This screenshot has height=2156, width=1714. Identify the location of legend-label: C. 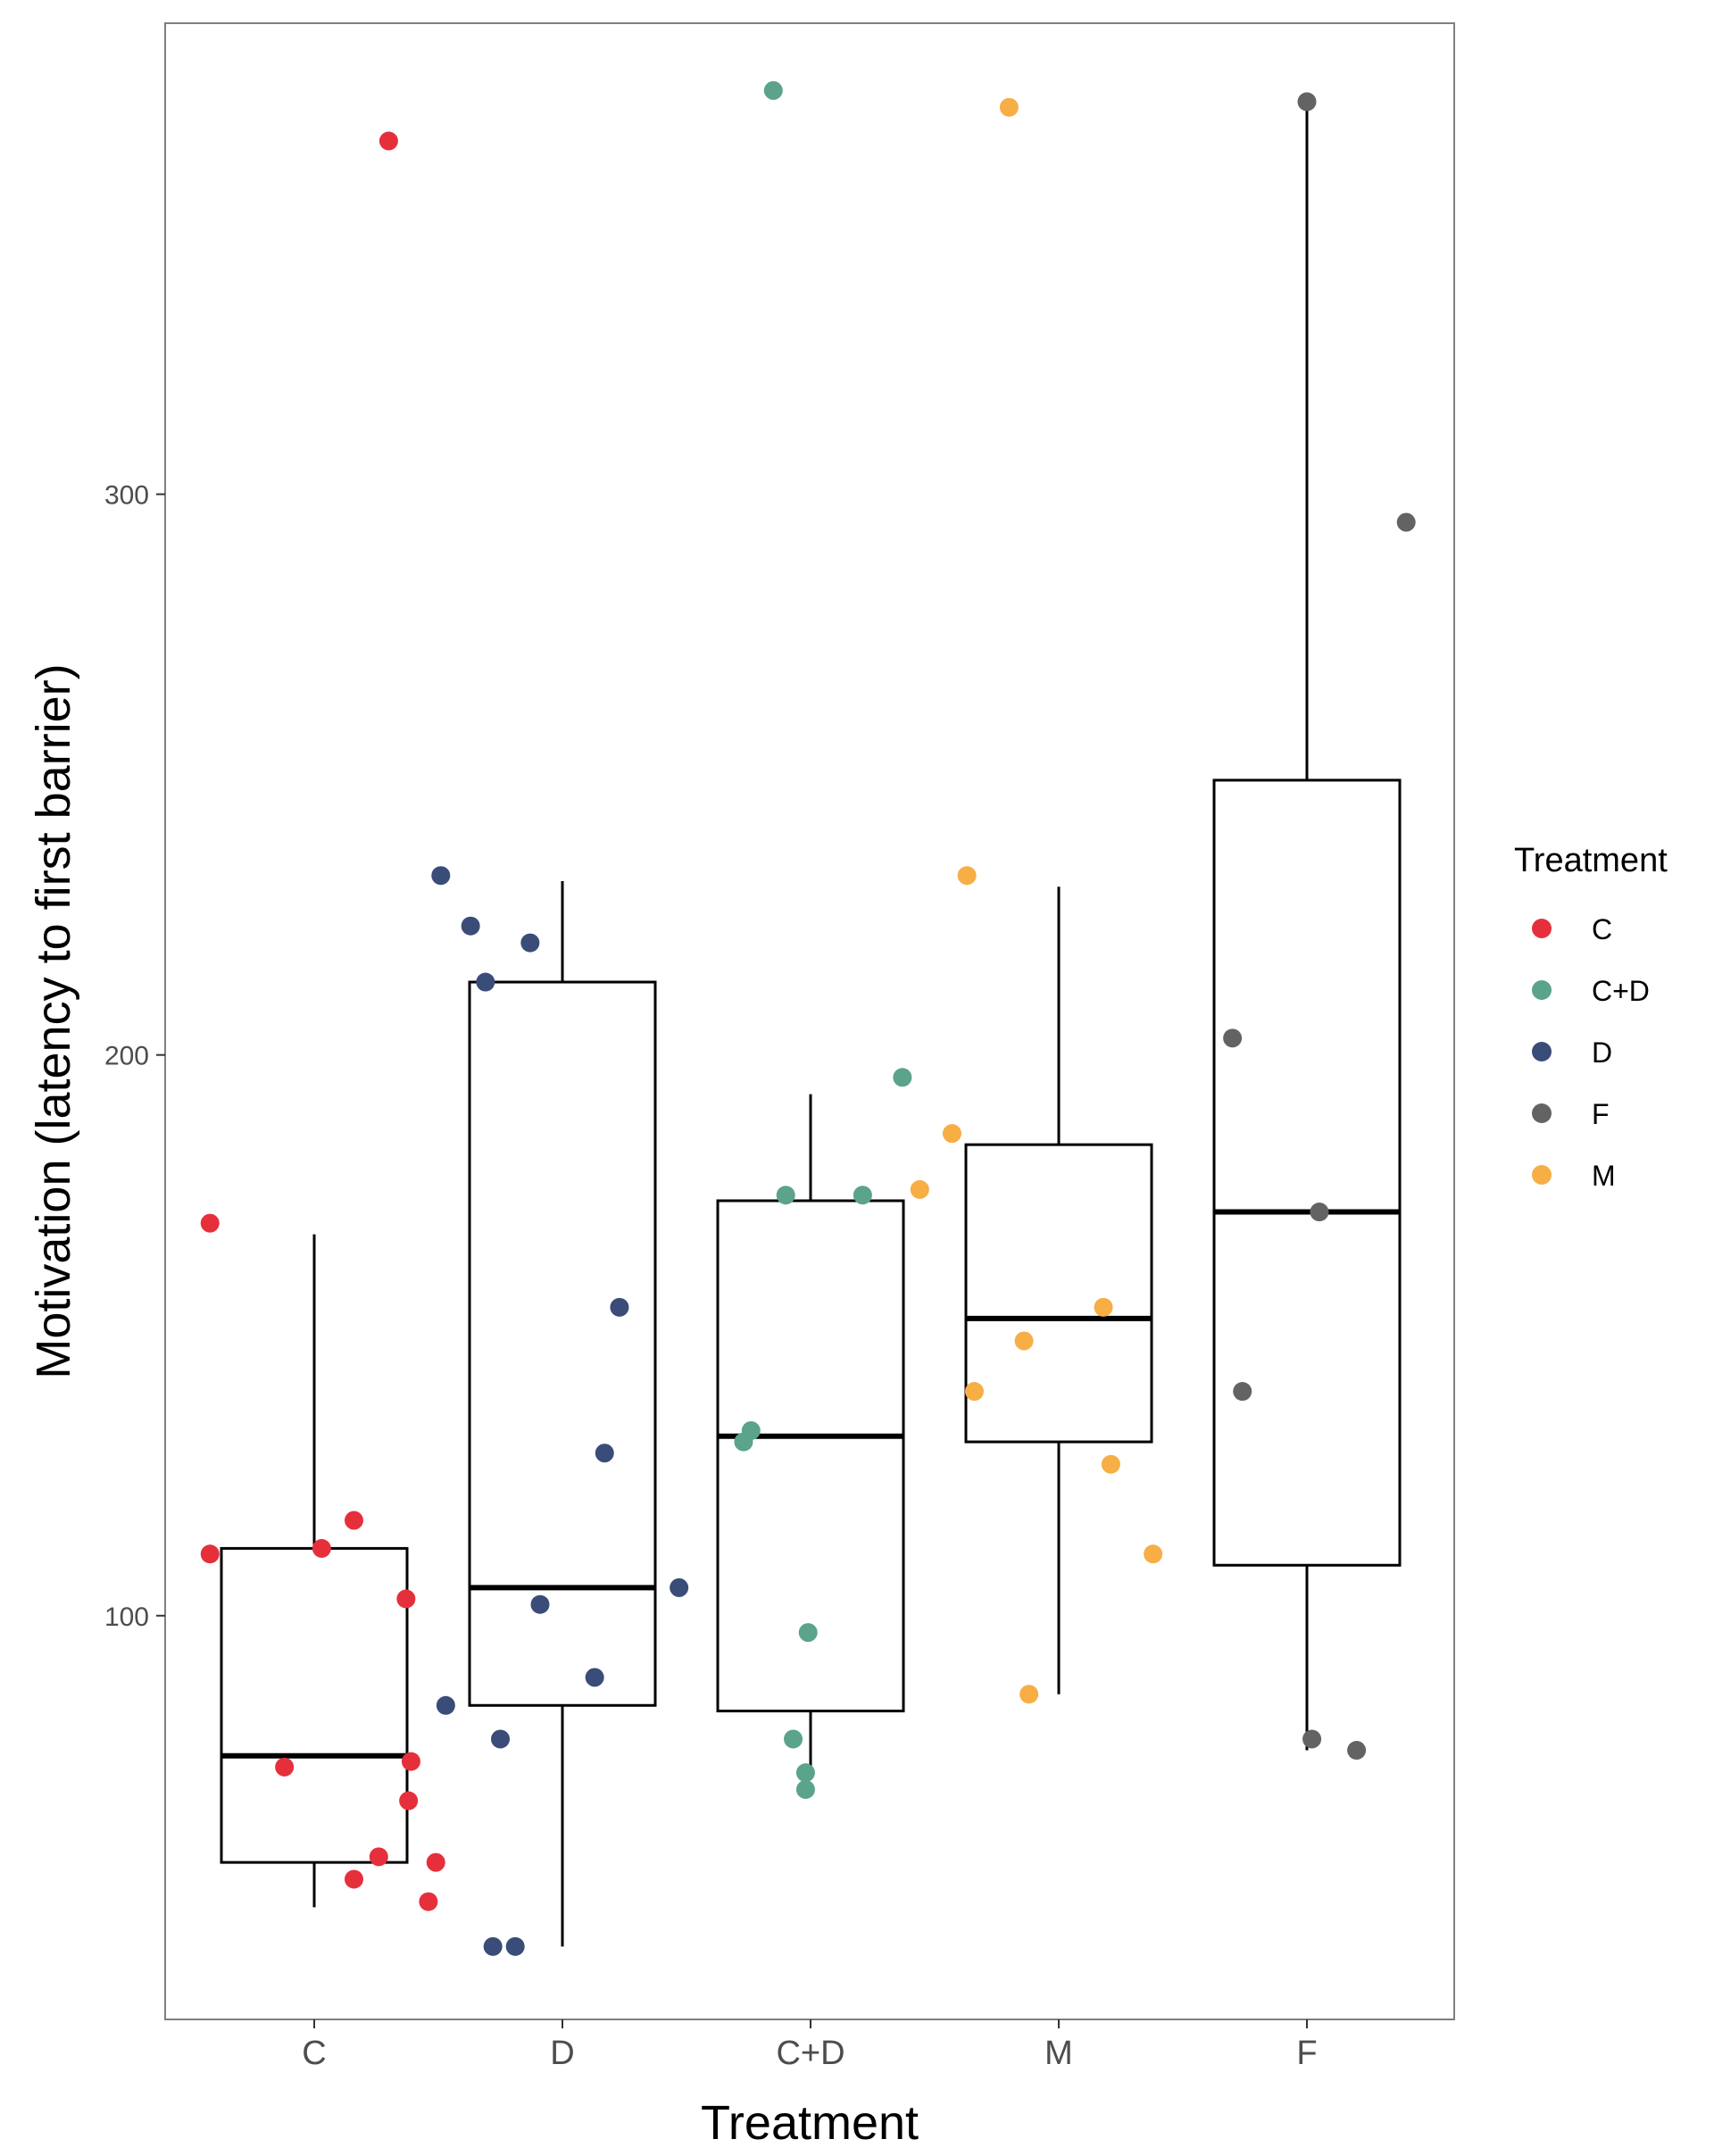
(1602, 929).